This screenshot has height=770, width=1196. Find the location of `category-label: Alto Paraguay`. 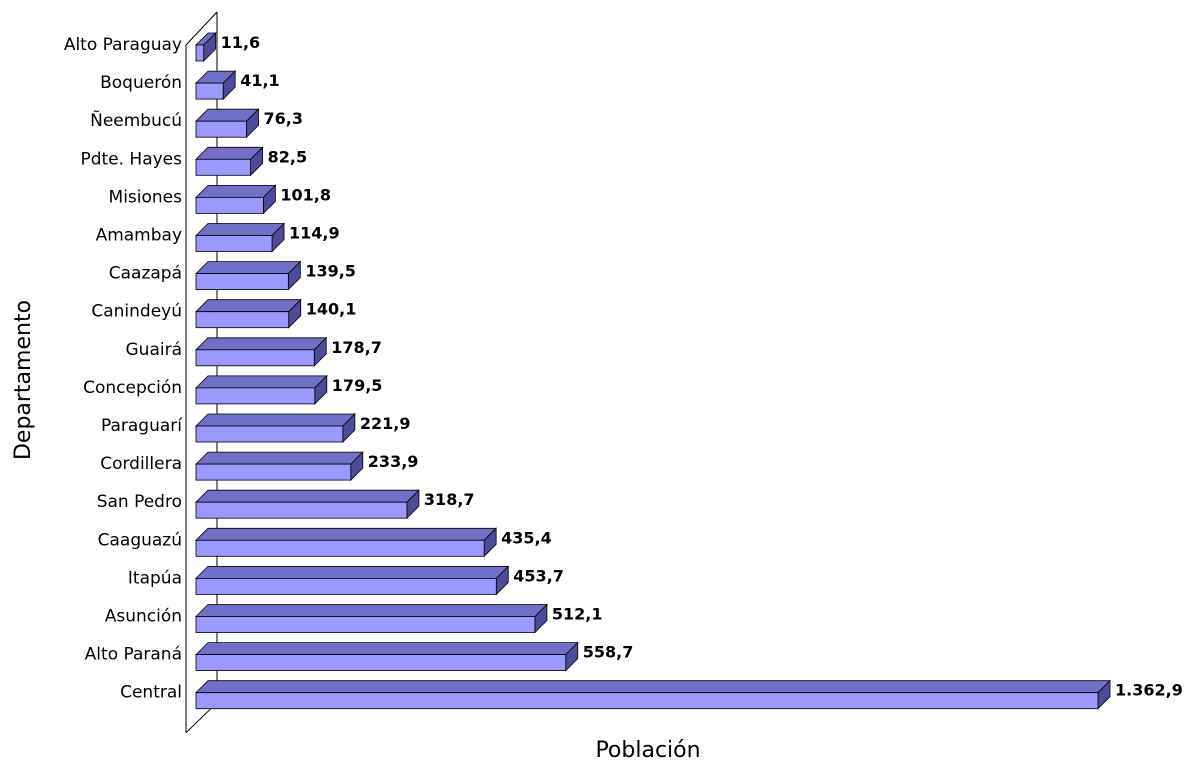

category-label: Alto Paraguay is located at coordinates (123, 45).